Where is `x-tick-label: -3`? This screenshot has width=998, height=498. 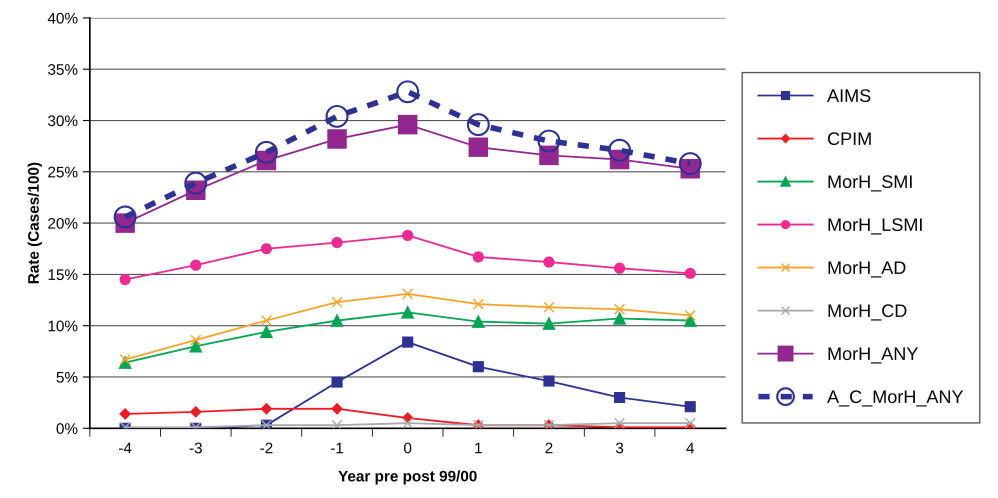 x-tick-label: -3 is located at coordinates (196, 448).